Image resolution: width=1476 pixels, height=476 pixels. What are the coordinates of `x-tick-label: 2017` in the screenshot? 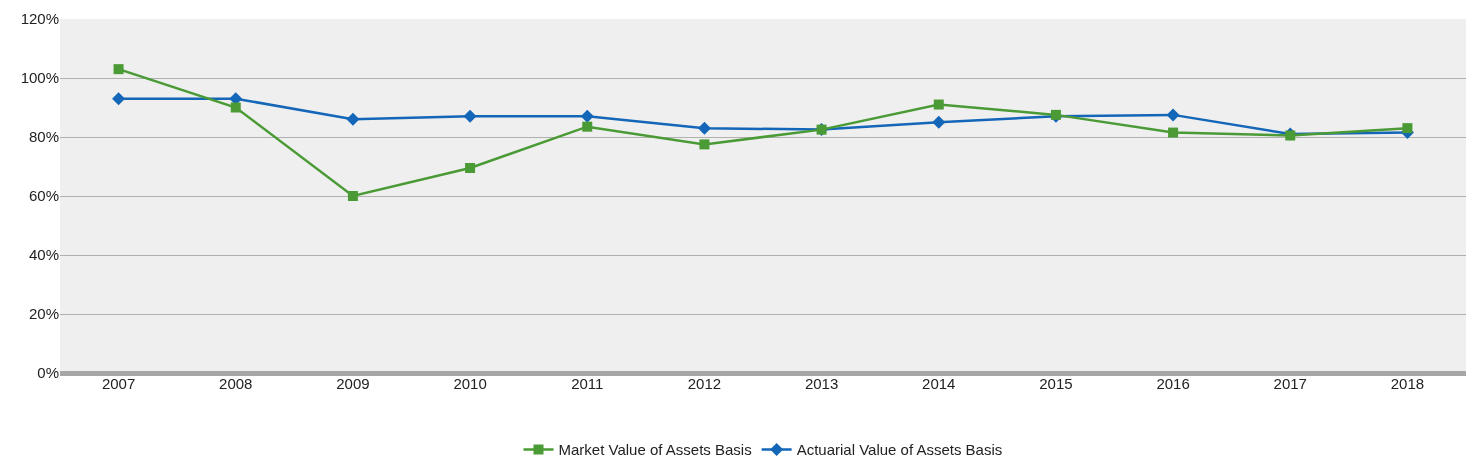 It's located at (1290, 383).